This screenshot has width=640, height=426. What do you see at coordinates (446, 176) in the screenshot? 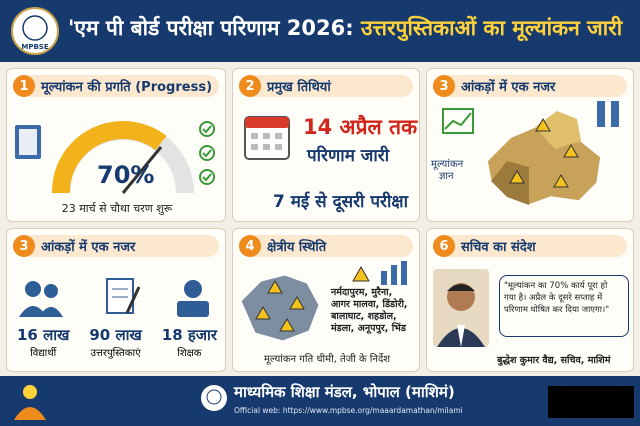
I see `icon-label-line: ज्ञान` at bounding box center [446, 176].